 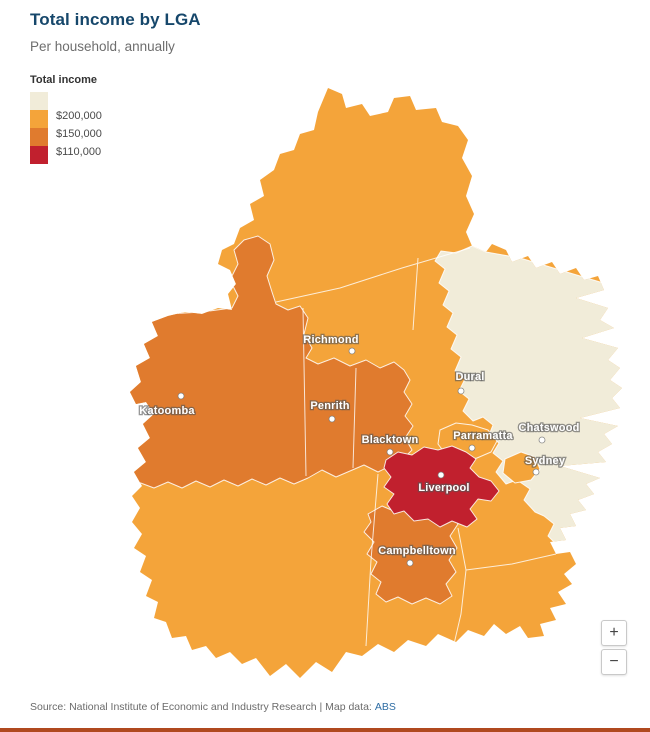 I want to click on page-subtitle: Per household, annually, so click(x=102, y=46).